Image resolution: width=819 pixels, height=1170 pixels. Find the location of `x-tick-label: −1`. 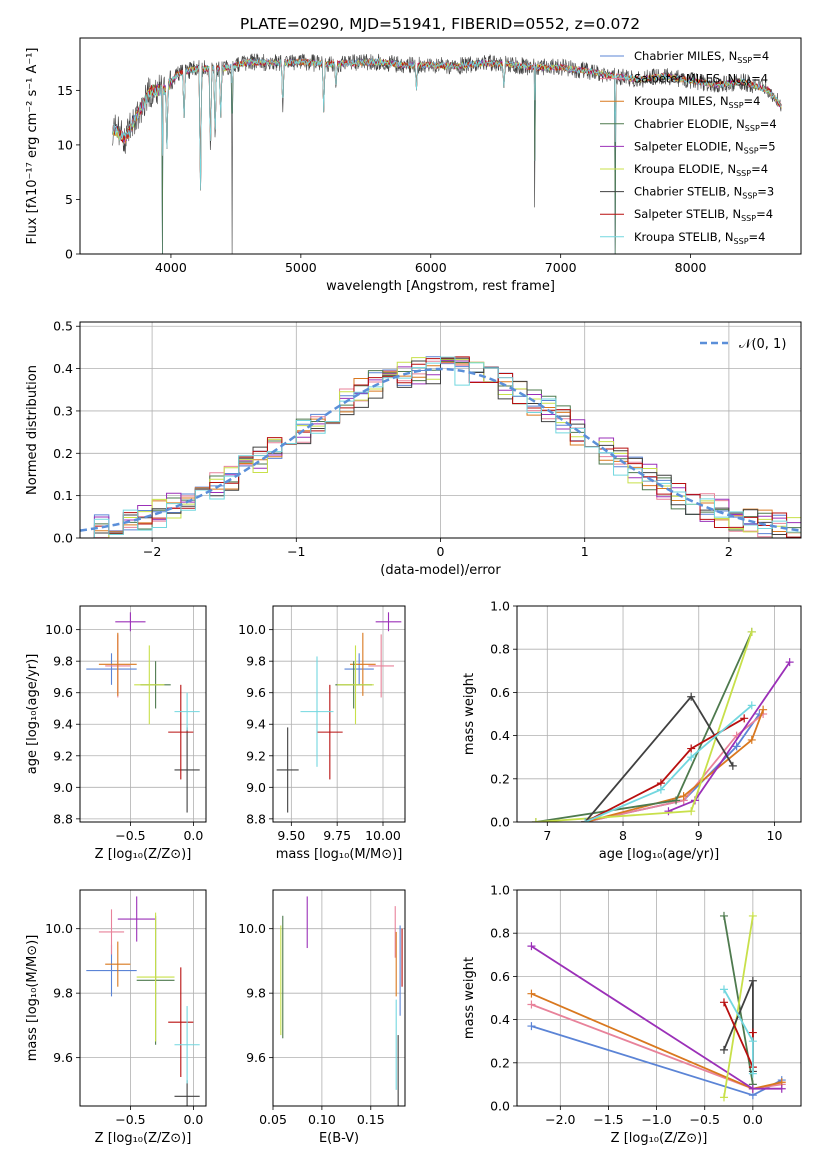

x-tick-label: −1 is located at coordinates (296, 551).